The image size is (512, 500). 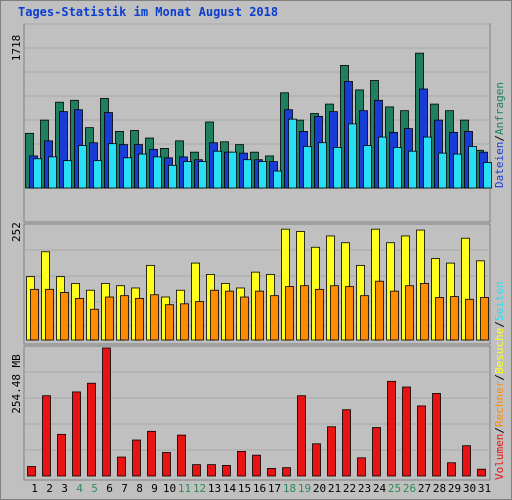 What do you see at coordinates (49, 488) in the screenshot?
I see `x-label-day-2: 2` at bounding box center [49, 488].